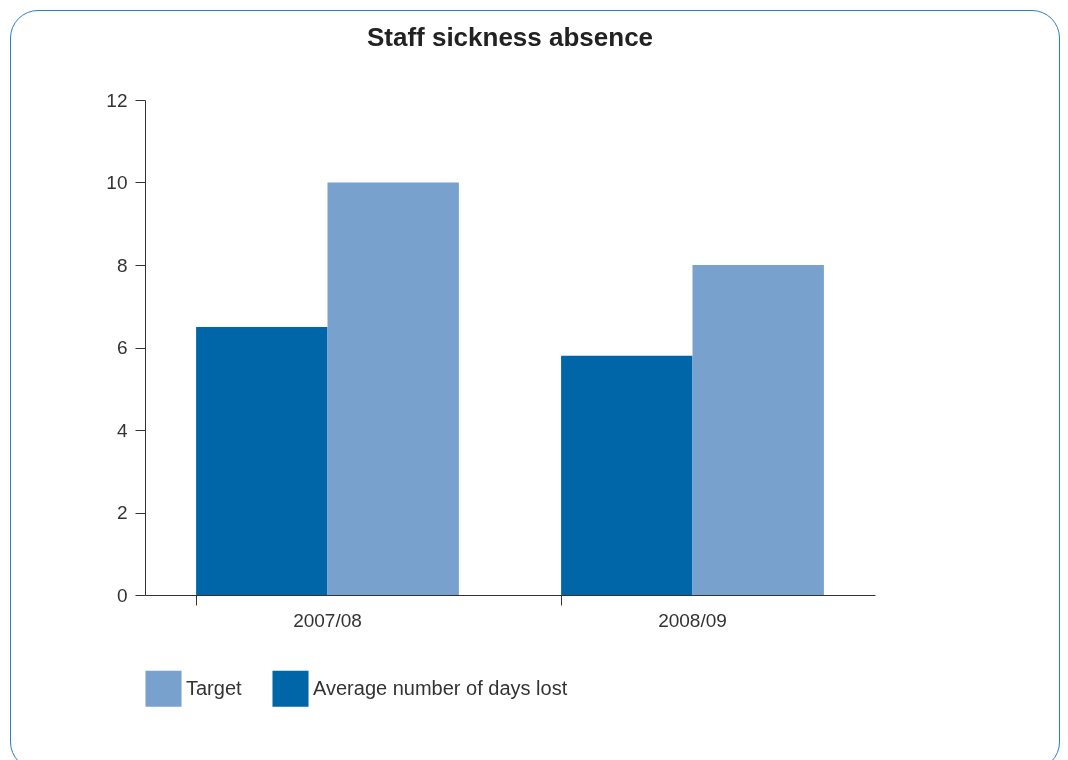  What do you see at coordinates (214, 687) in the screenshot?
I see `legend-label: Target` at bounding box center [214, 687].